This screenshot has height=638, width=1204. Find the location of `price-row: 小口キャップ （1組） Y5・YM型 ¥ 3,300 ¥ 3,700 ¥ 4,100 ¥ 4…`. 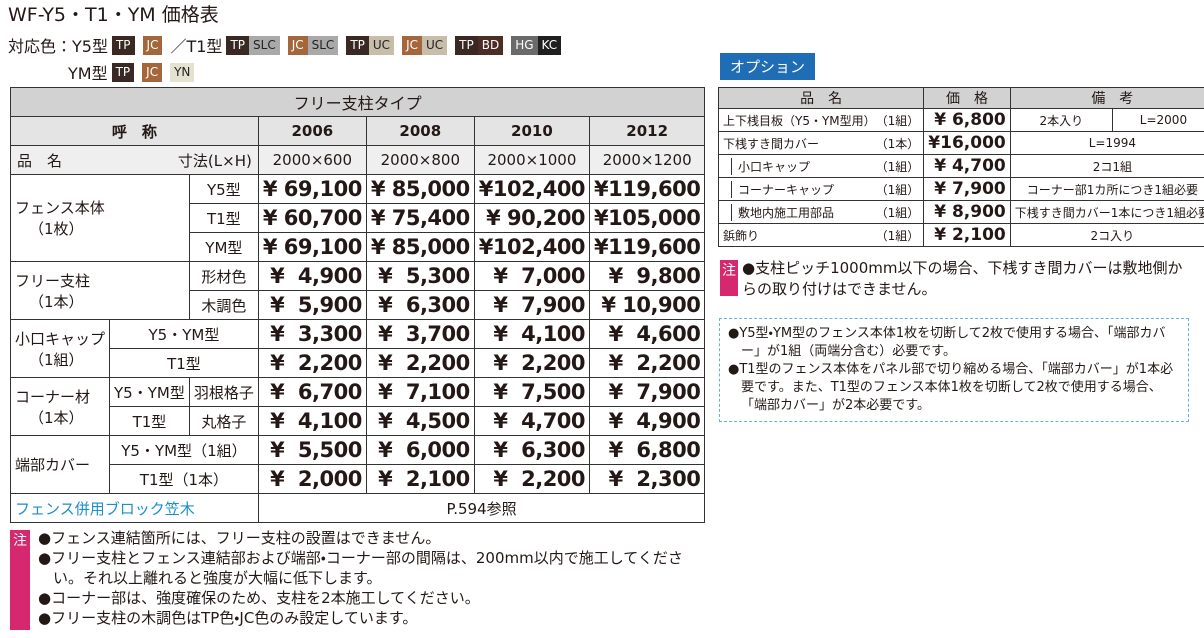

price-row: 小口キャップ （1組） Y5・YM型 ¥ 3,300 ¥ 3,700 ¥ 4,100 ¥ 4… is located at coordinates (357, 348).